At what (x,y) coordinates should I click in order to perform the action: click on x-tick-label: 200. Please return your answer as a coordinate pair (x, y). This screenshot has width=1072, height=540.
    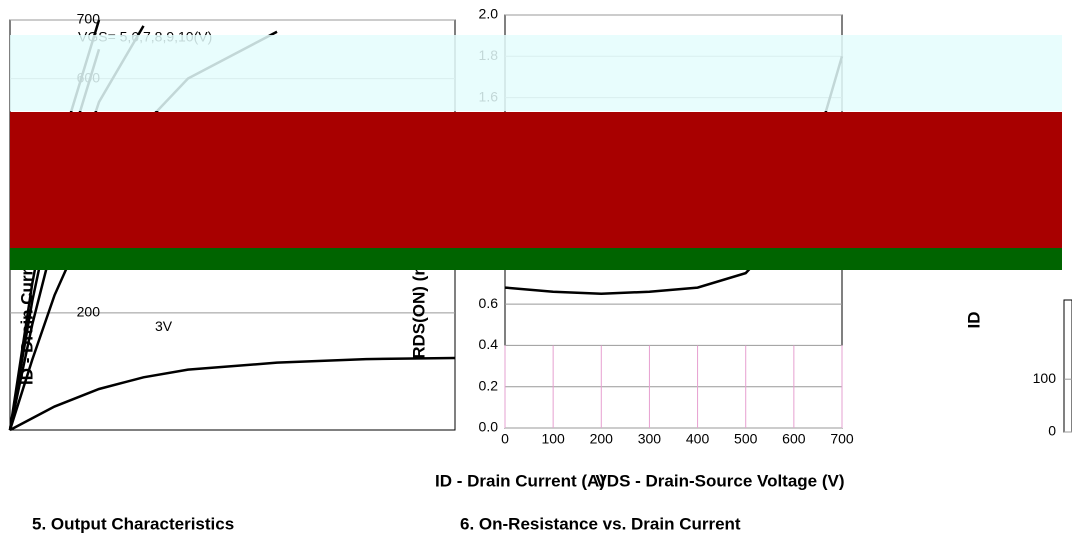
    Looking at the image, I should click on (602, 439).